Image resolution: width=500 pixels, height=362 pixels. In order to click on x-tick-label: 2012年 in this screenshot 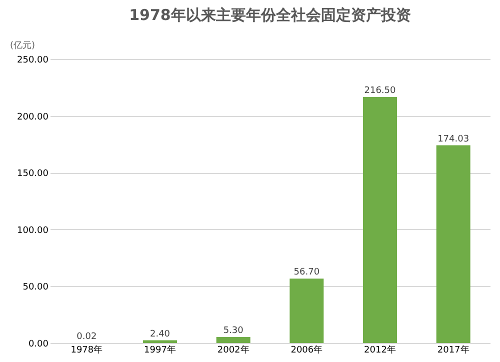, I will do `click(380, 350)`.